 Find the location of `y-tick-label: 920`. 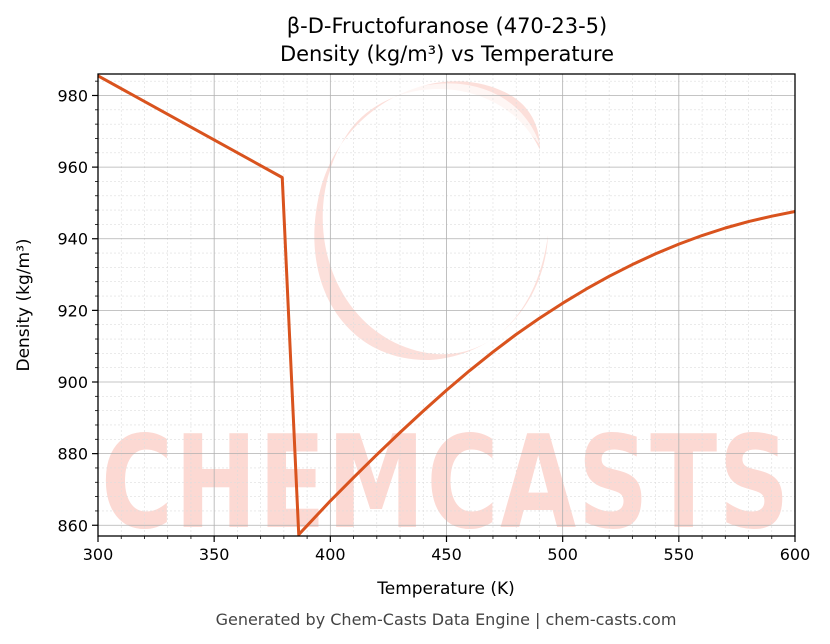

y-tick-label: 920 is located at coordinates (72, 310).